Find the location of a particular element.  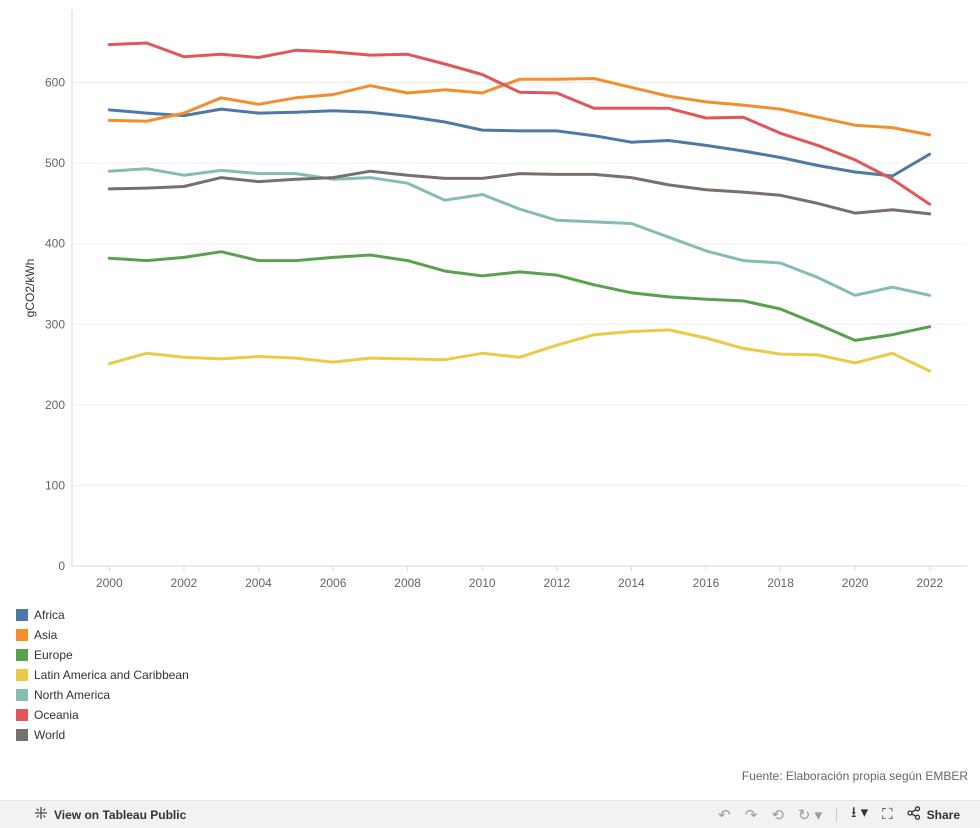

series-line-africa is located at coordinates (519, 142).